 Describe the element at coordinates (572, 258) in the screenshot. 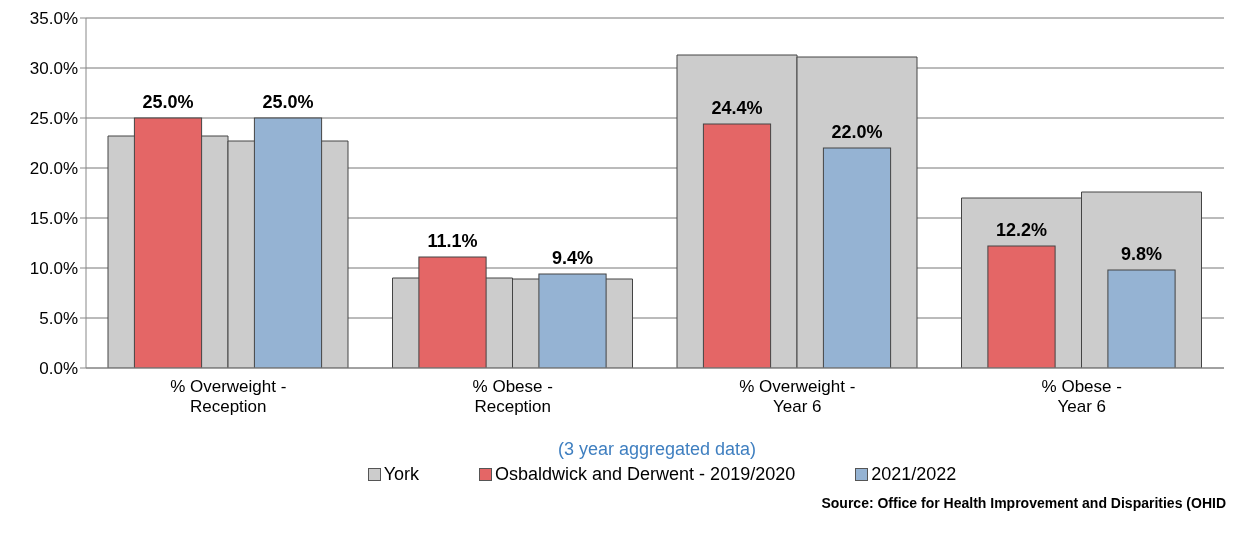

I see `data-label: 9.4%` at that location.